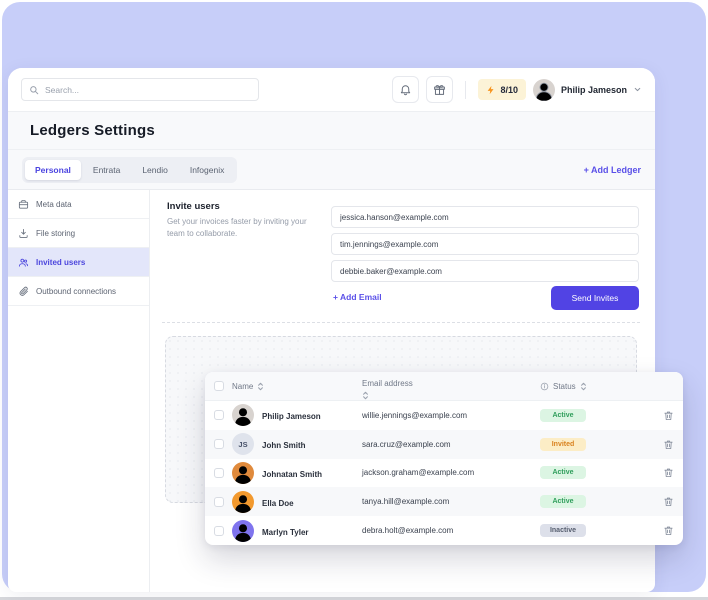 The width and height of the screenshot is (708, 600). Describe the element at coordinates (354, 598) in the screenshot. I see `bottom-edge` at that location.